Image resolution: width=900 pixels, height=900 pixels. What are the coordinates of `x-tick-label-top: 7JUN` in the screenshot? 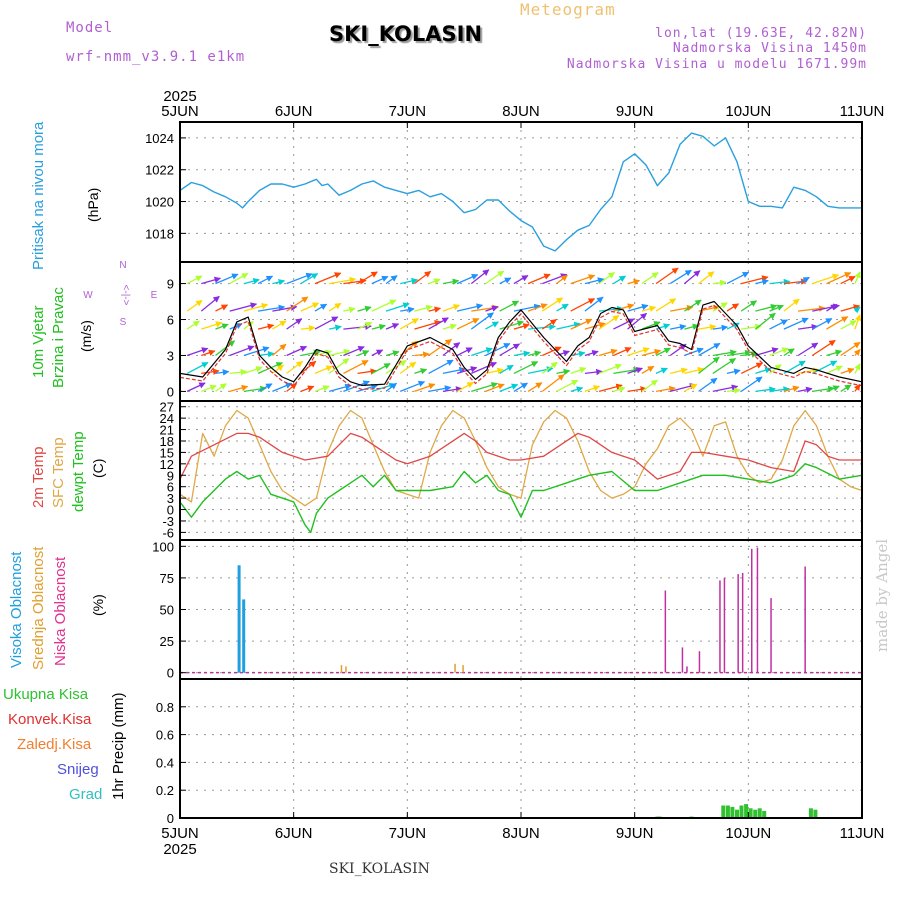 It's located at (408, 111).